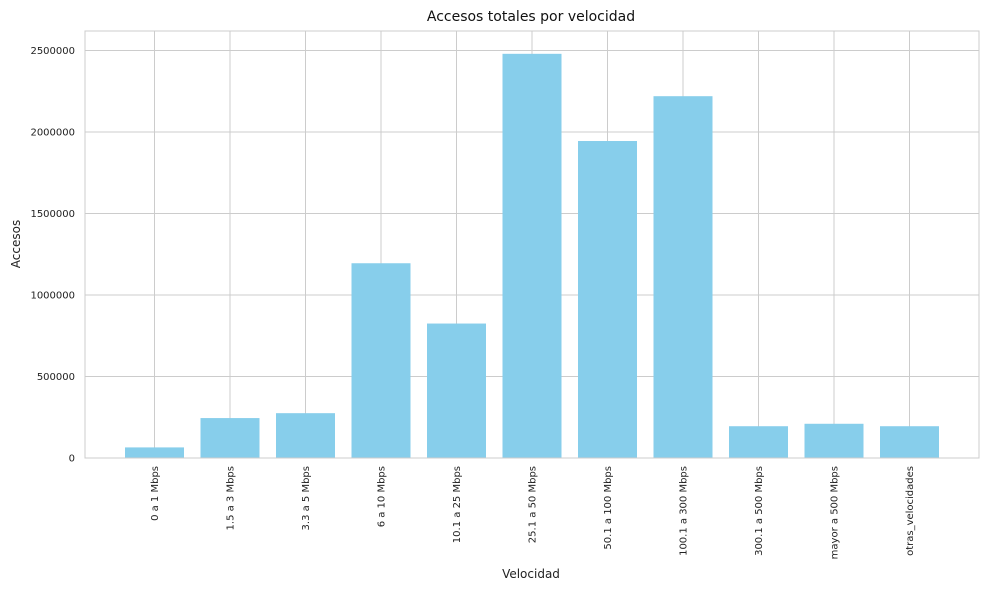 This screenshot has width=989, height=590. Describe the element at coordinates (306, 498) in the screenshot. I see `x-tick-label: 3.3 a 5 Mbps` at that location.